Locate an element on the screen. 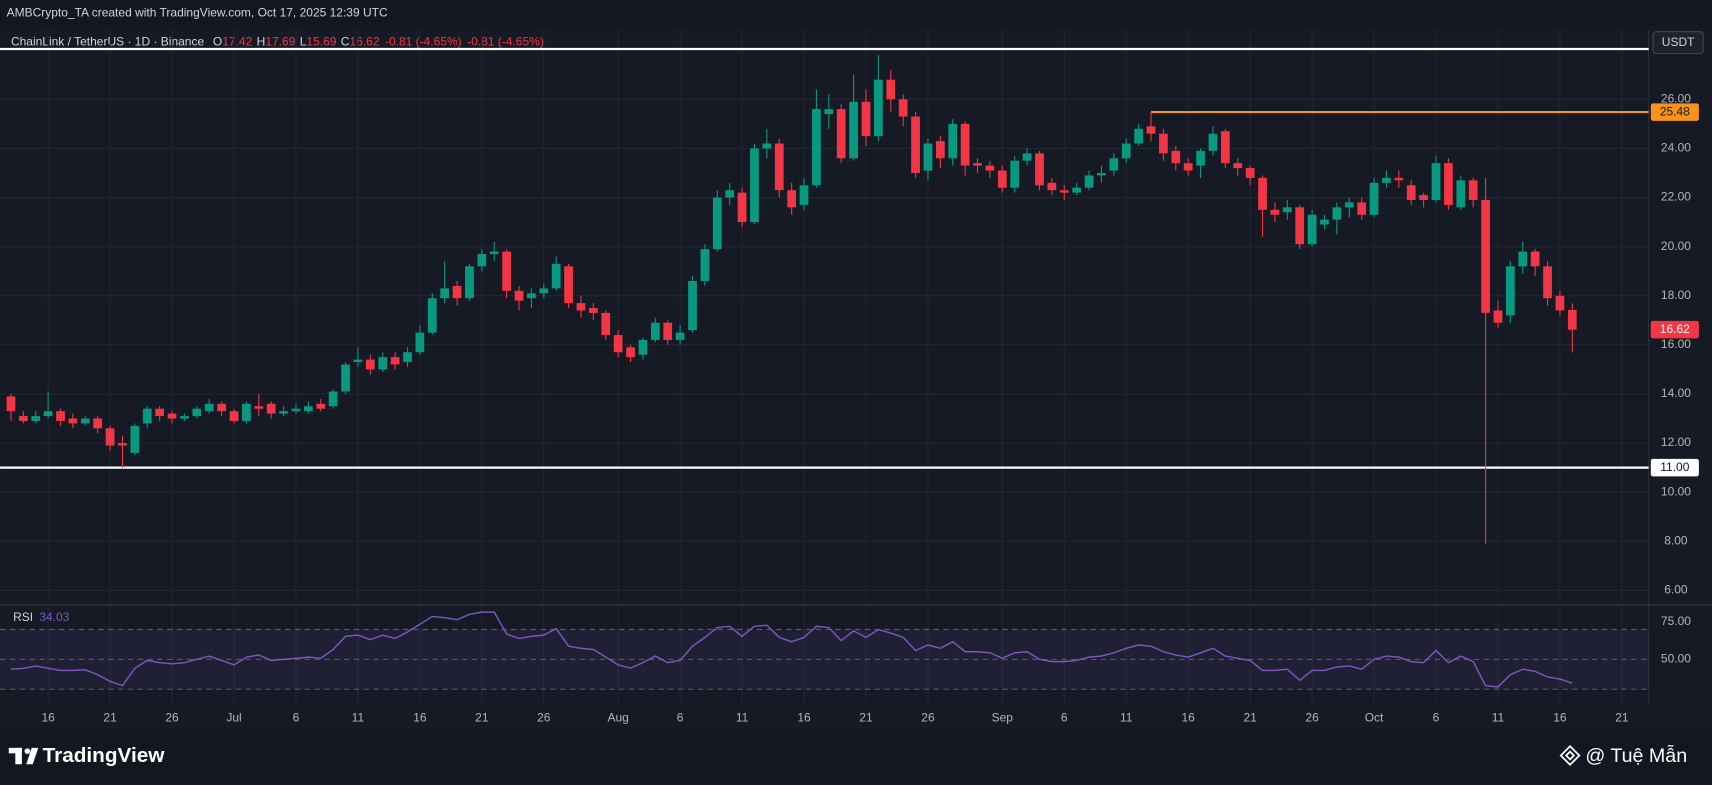  current-price-box is located at coordinates (1674, 329).